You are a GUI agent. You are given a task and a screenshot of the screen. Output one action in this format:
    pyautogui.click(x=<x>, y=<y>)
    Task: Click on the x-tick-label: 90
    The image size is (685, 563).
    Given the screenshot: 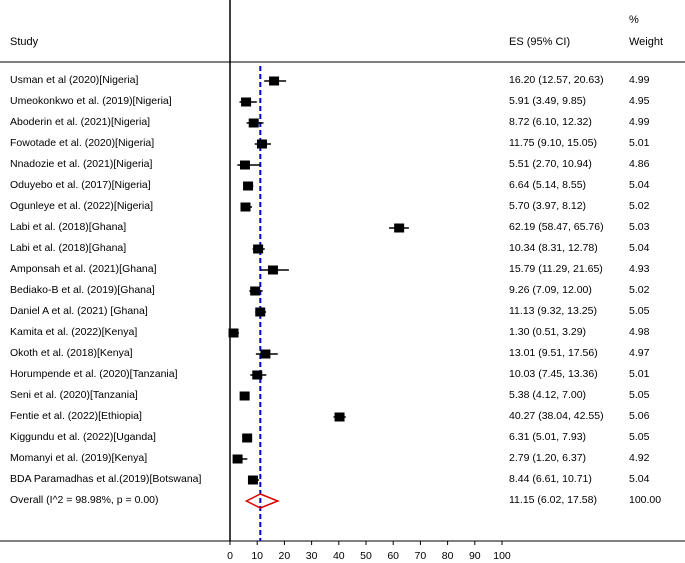 What is the action you would take?
    pyautogui.click(x=475, y=556)
    